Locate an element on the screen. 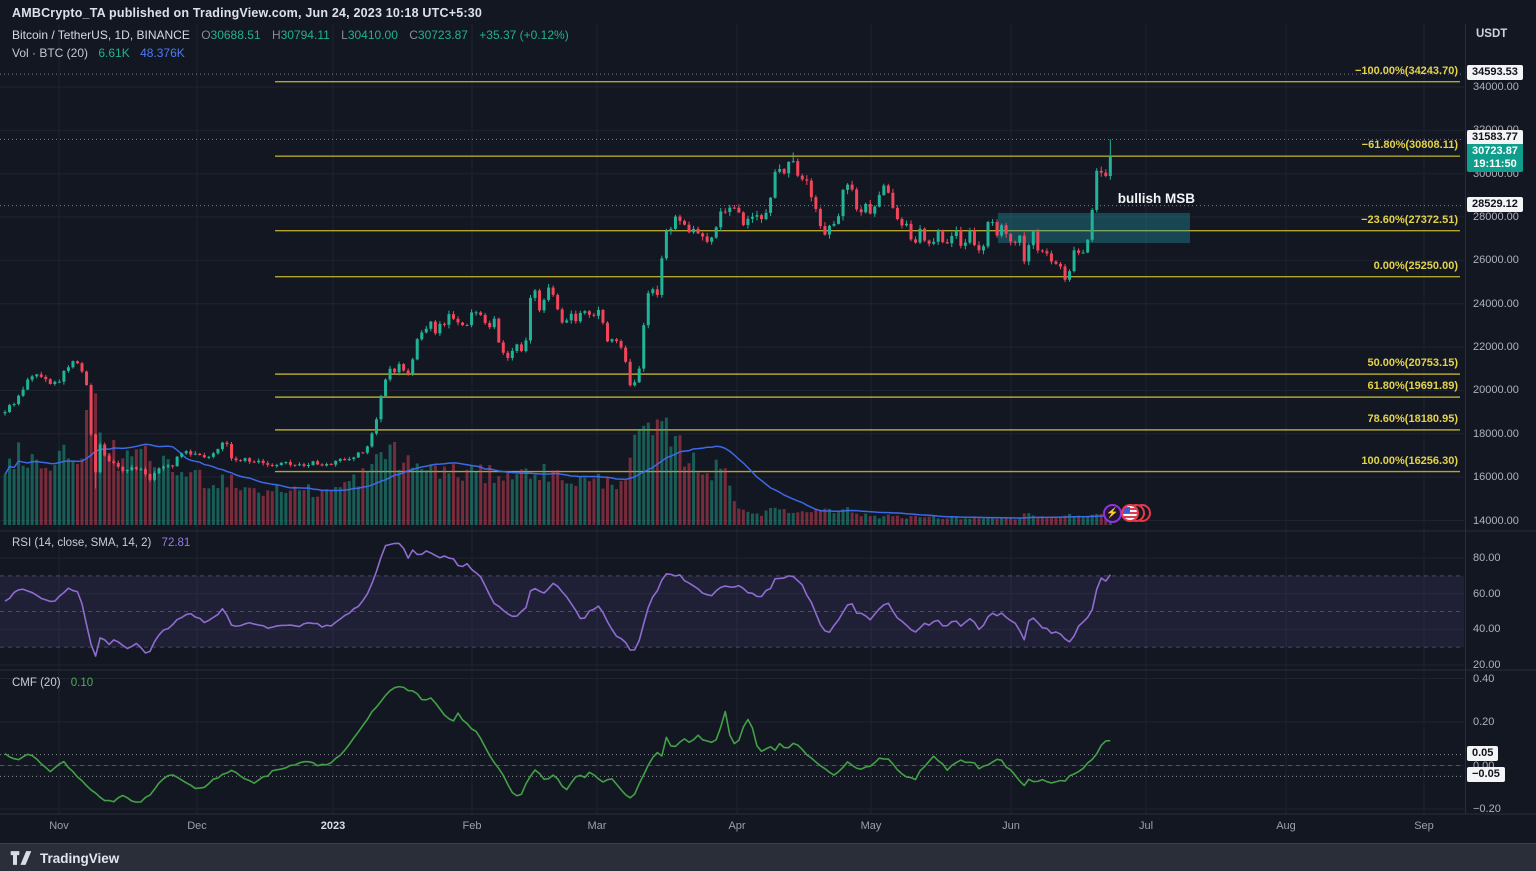  tradingview-logo-icon is located at coordinates (21, 858).